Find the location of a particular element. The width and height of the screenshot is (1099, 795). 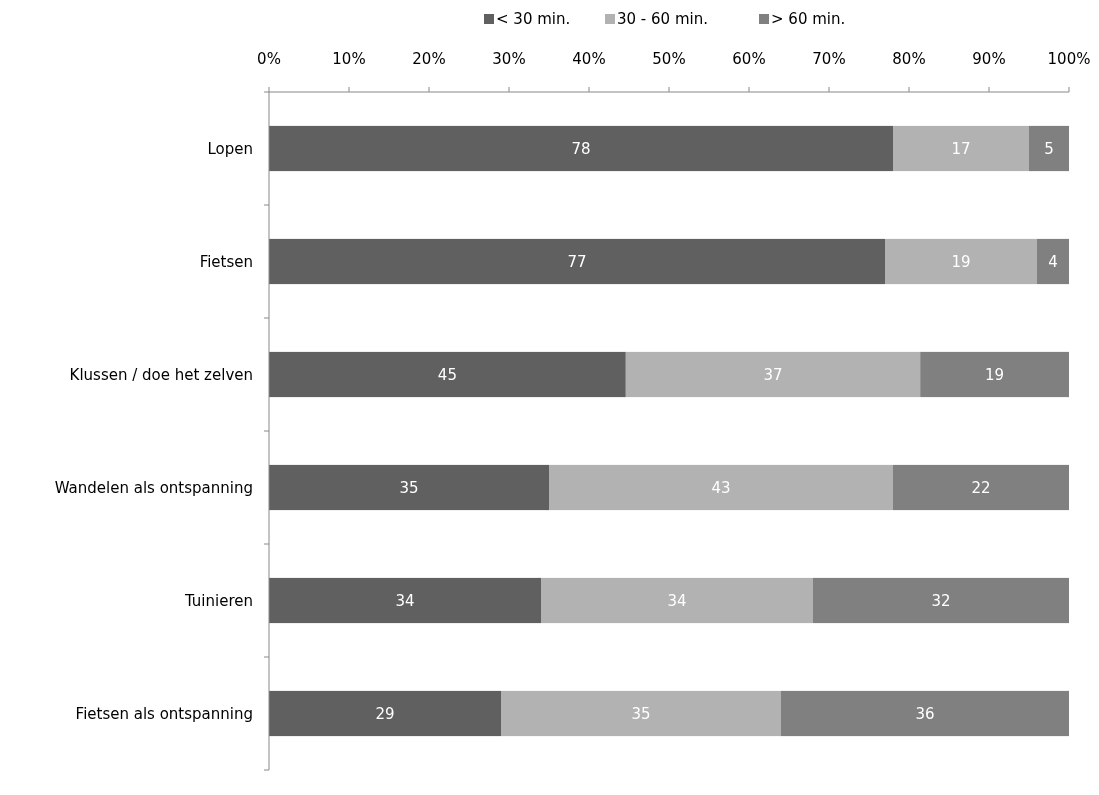

x-tick-label: 50% is located at coordinates (669, 59).